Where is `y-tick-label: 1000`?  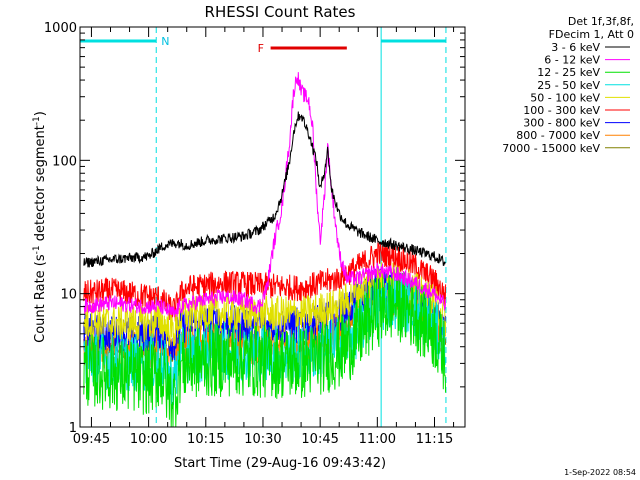 y-tick-label: 1000 is located at coordinates (60, 28).